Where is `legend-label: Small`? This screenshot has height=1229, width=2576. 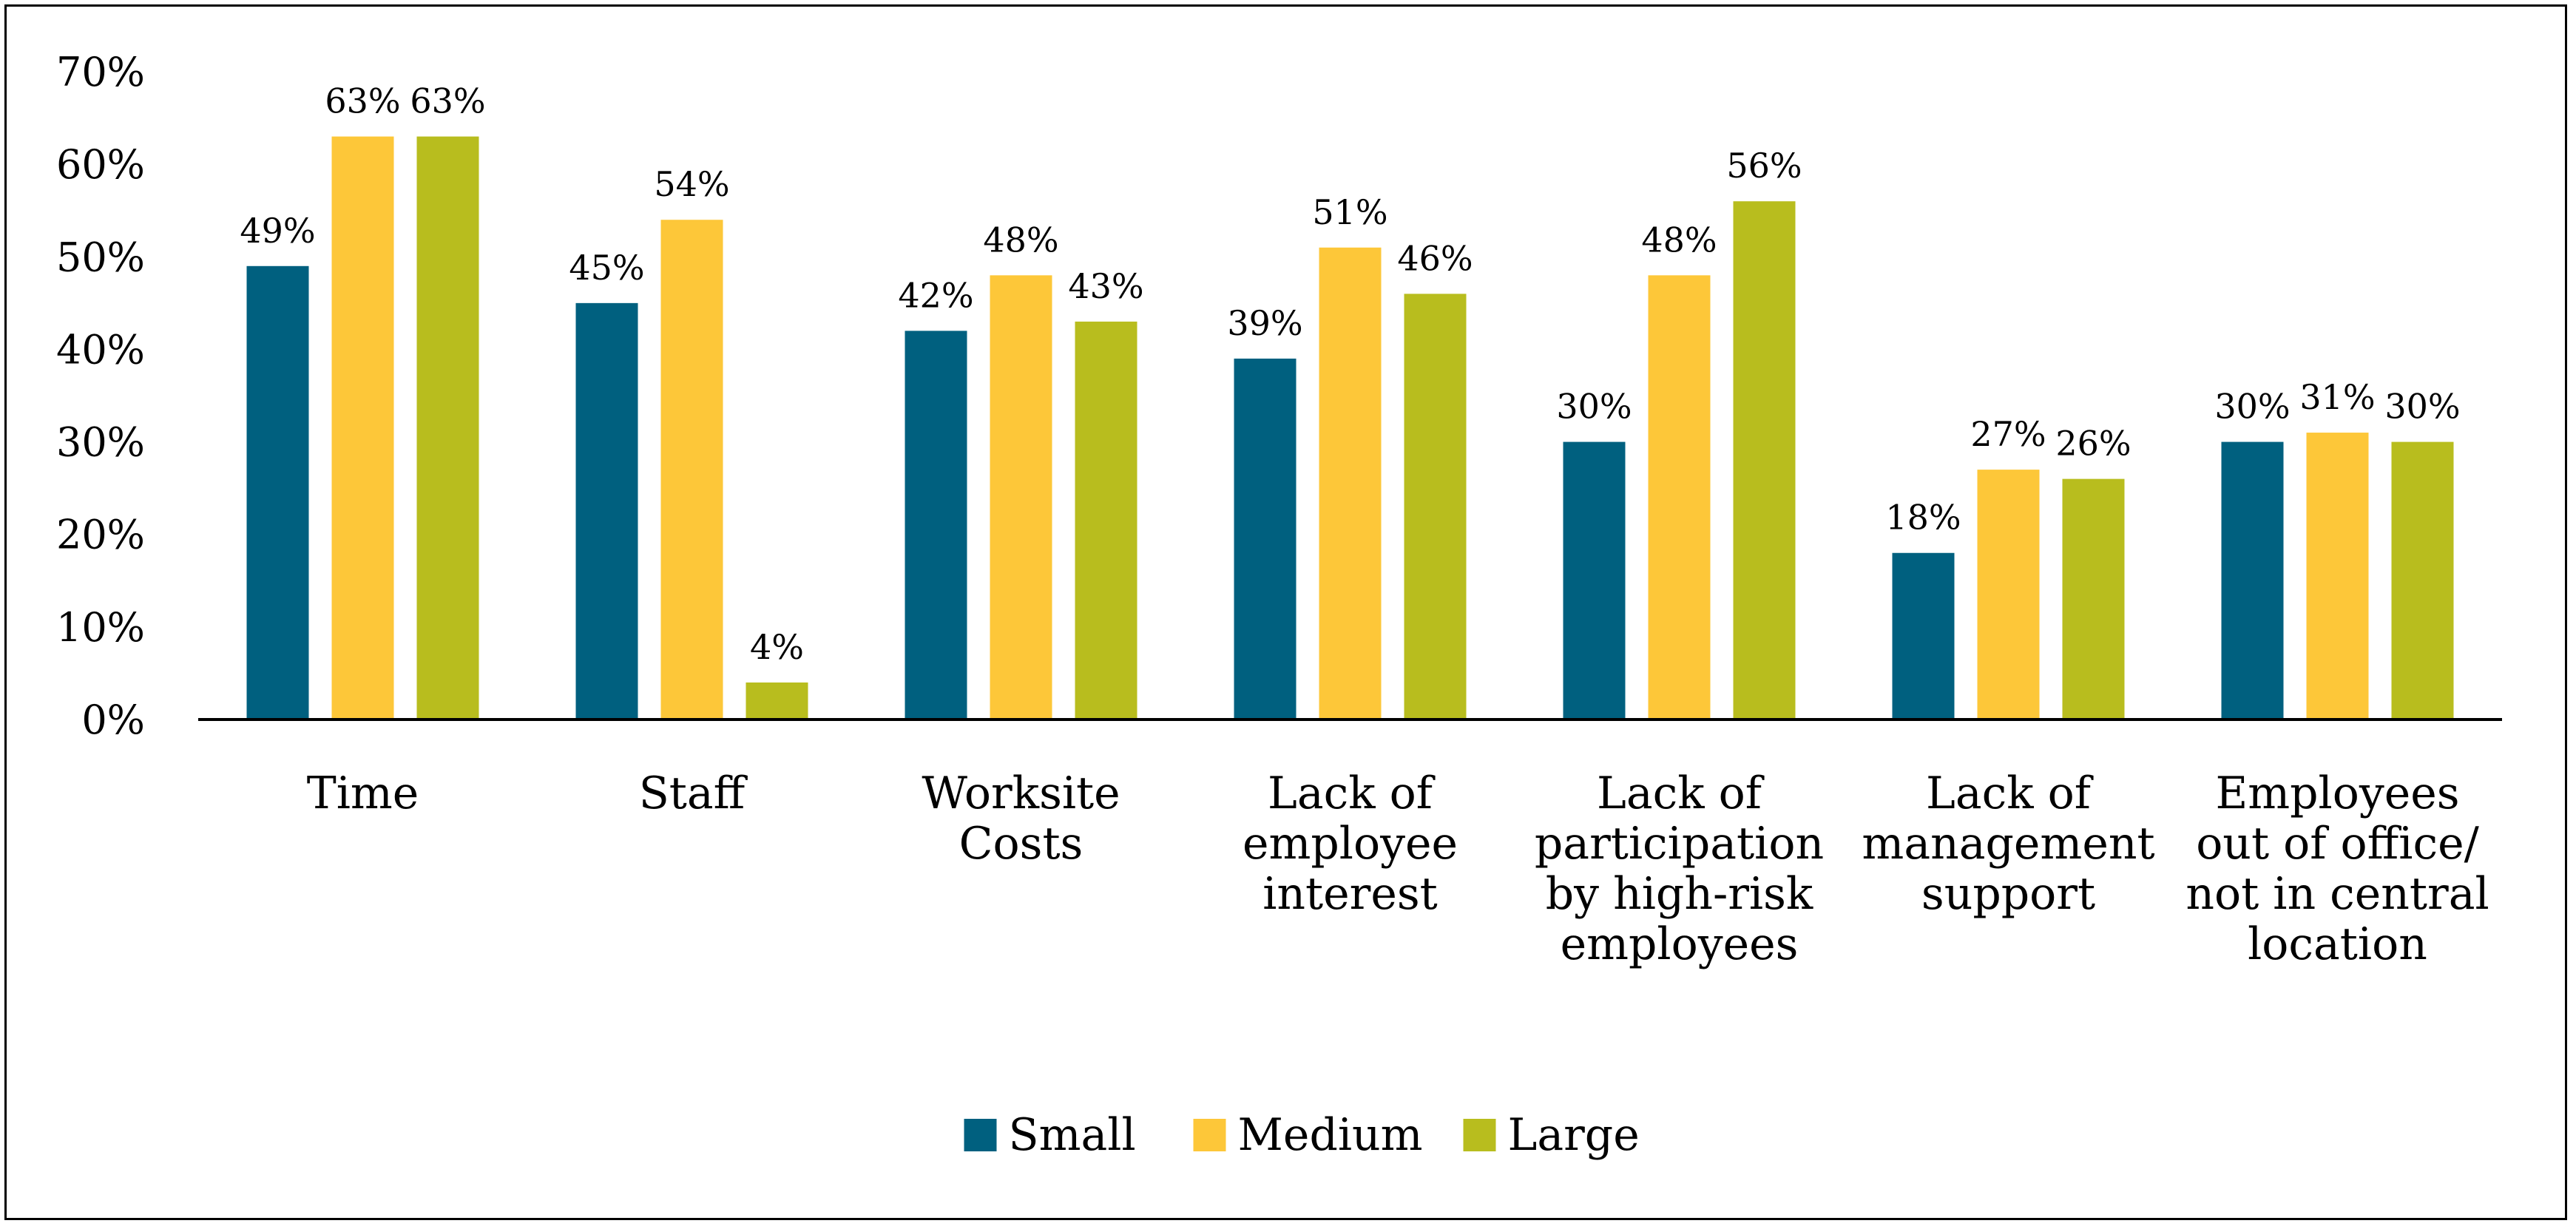 legend-label: Small is located at coordinates (1072, 1135).